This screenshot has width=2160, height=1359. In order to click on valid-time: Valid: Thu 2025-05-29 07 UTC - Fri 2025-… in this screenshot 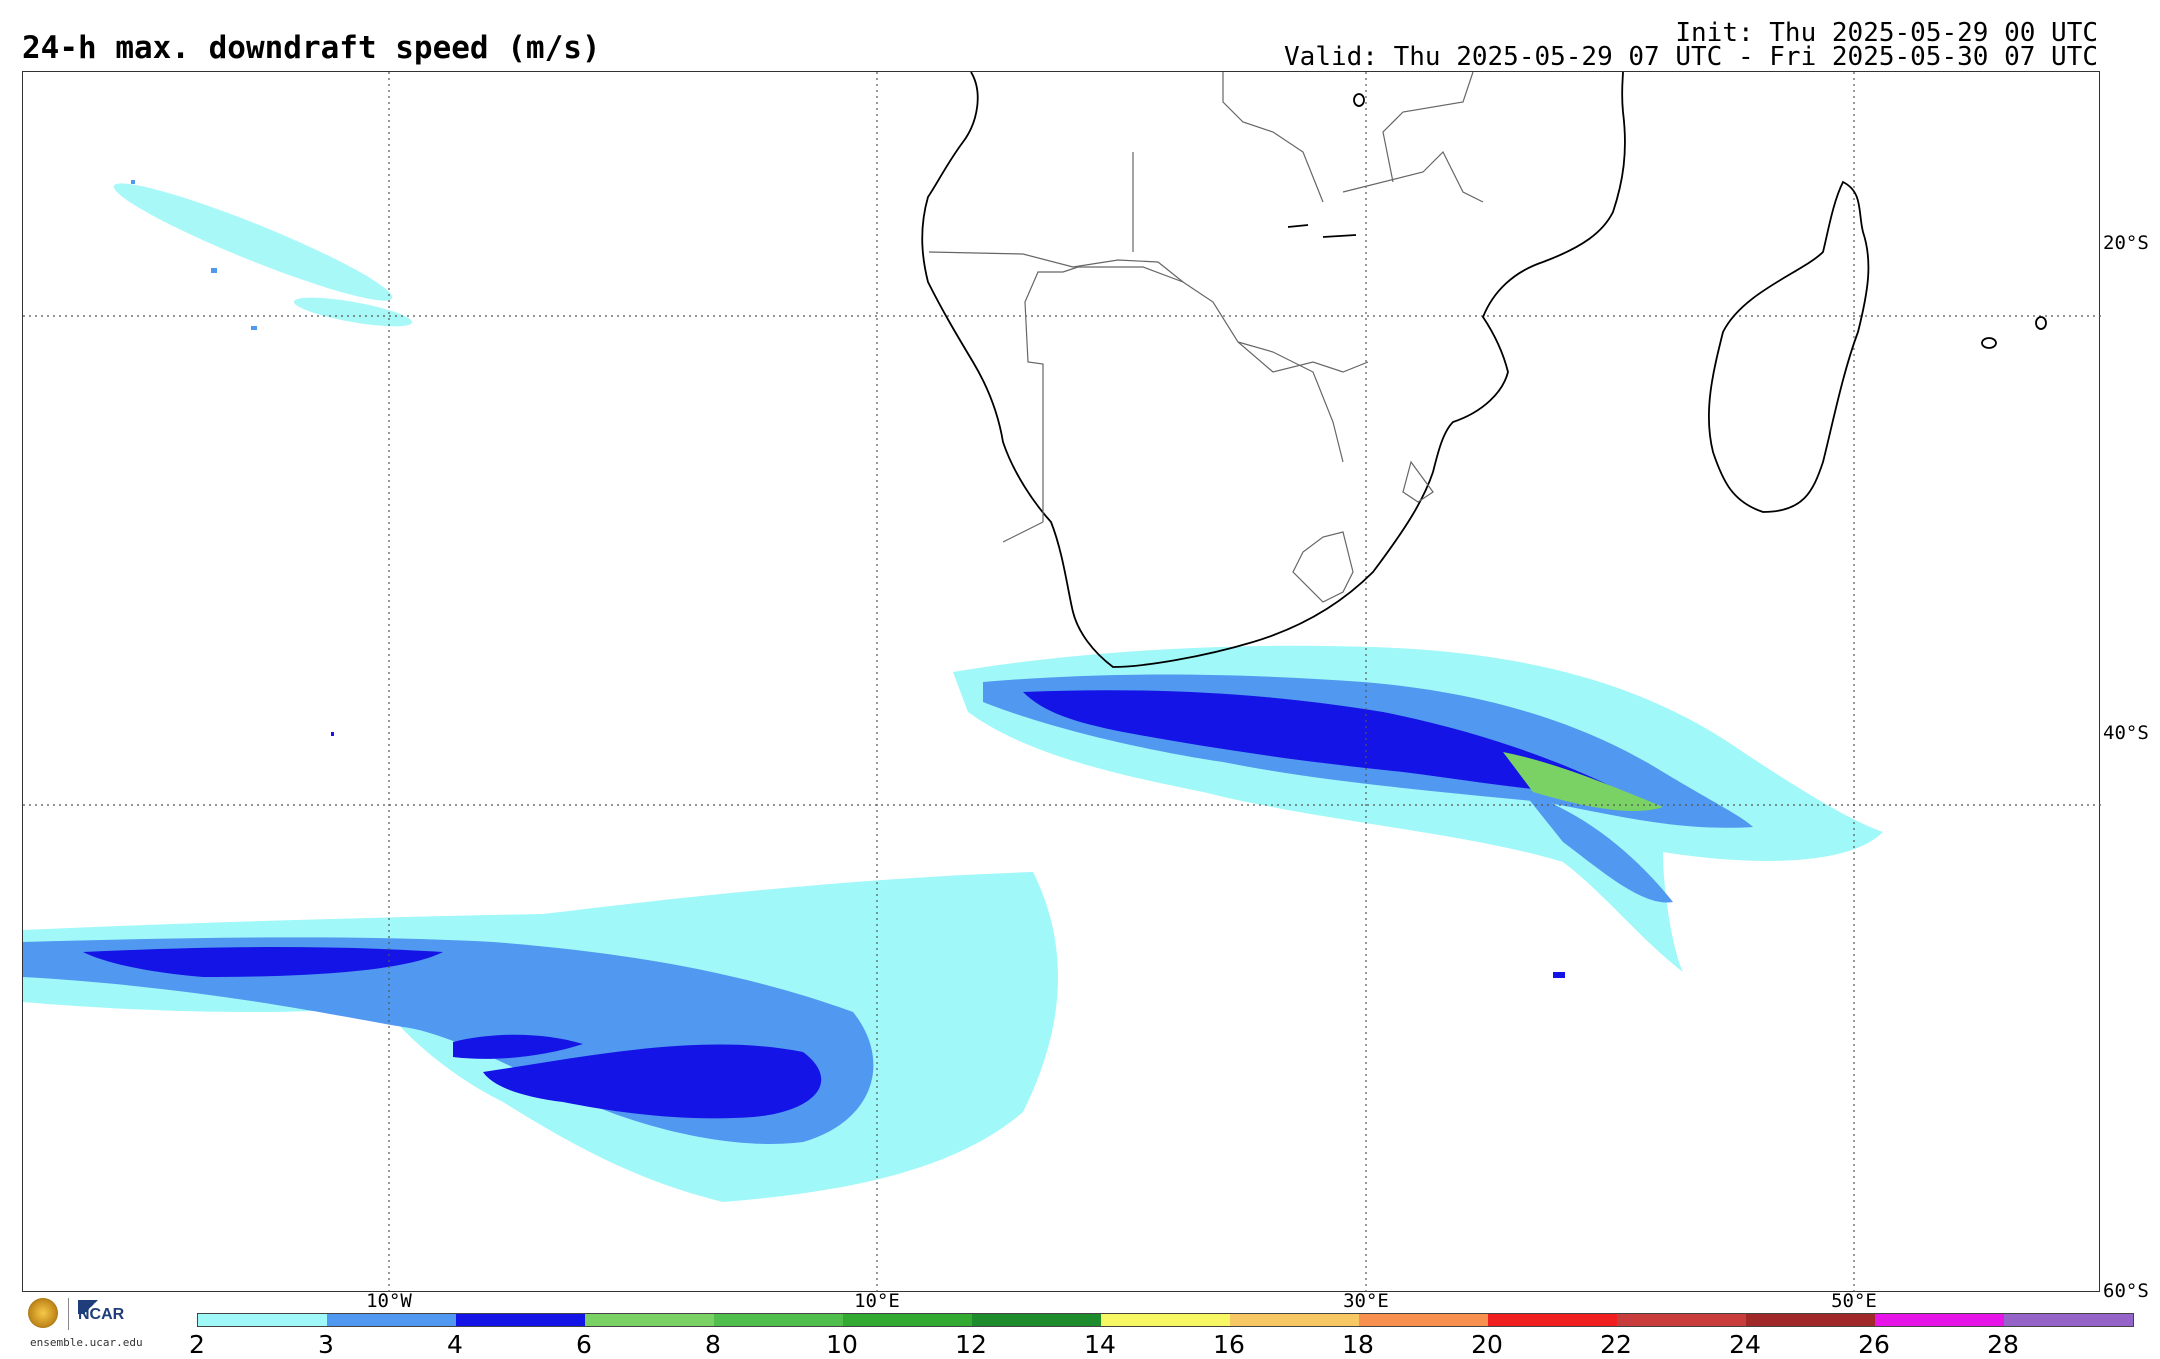, I will do `click(1691, 57)`.